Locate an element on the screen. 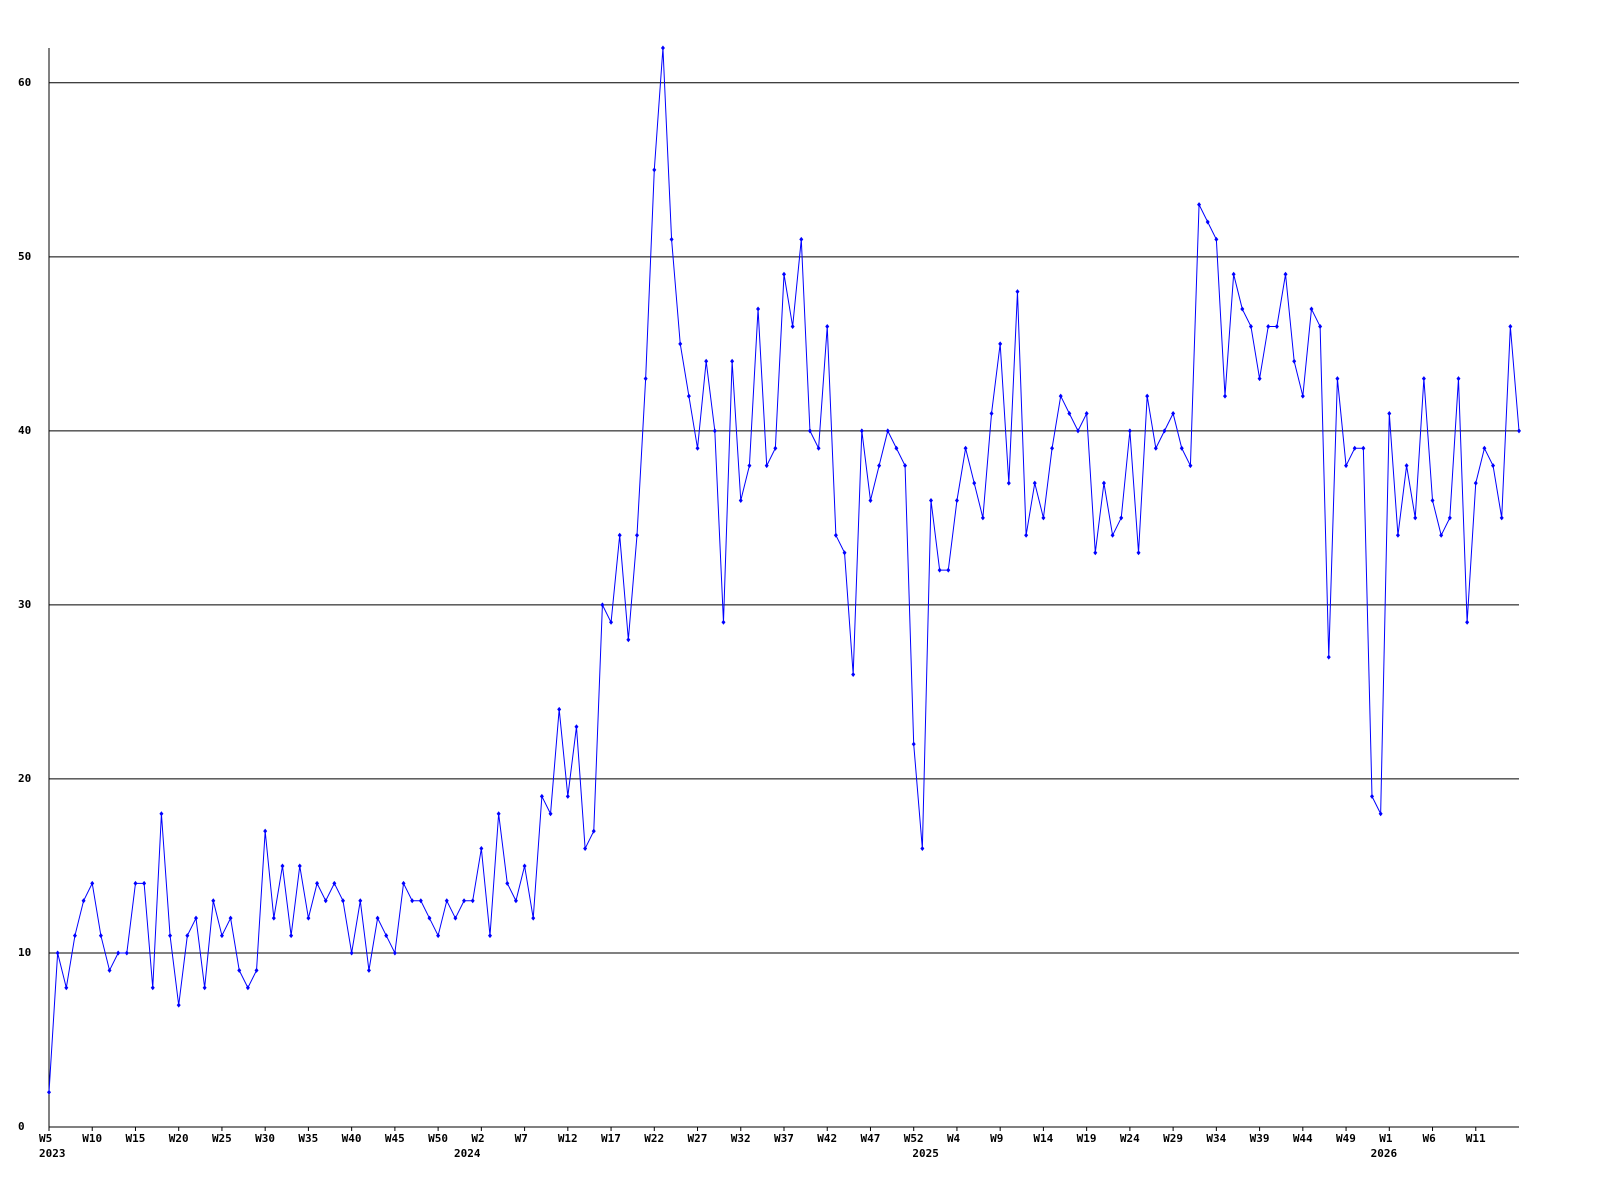 Image resolution: width=1600 pixels, height=1200 pixels. x-tick-label: W30 is located at coordinates (265, 1138).